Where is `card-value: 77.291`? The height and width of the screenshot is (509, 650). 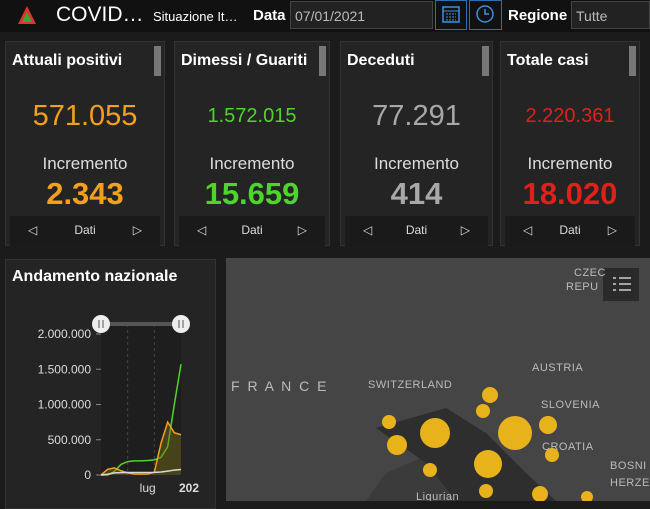
card-value: 77.291 is located at coordinates (416, 116).